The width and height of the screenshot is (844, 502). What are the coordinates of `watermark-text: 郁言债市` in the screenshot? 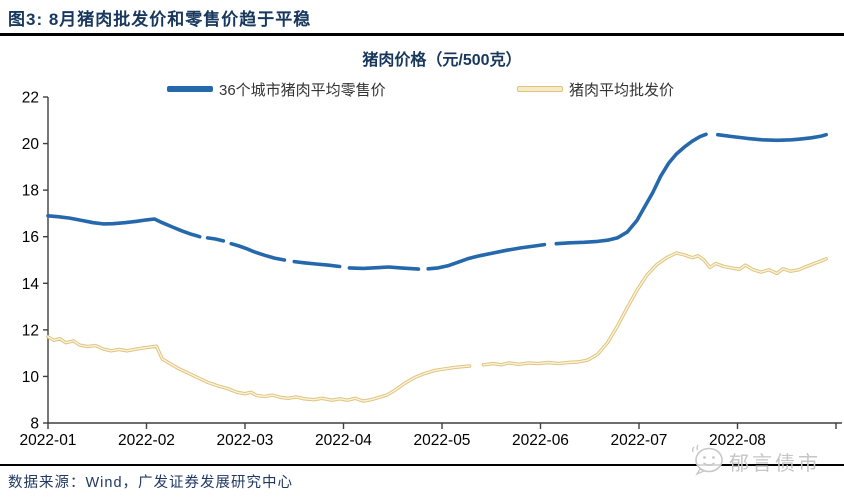 It's located at (775, 463).